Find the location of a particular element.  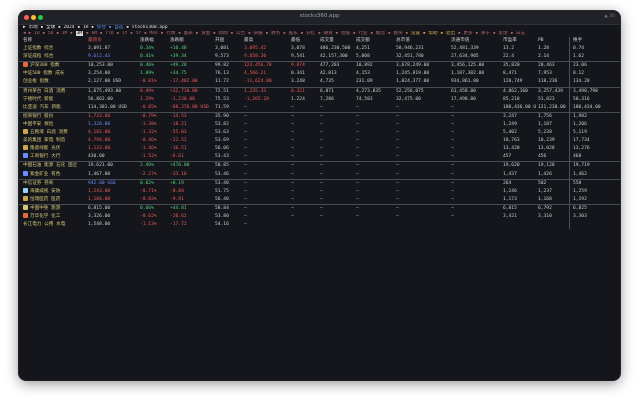

table-cell: 1,168 is located at coordinates (545, 199).